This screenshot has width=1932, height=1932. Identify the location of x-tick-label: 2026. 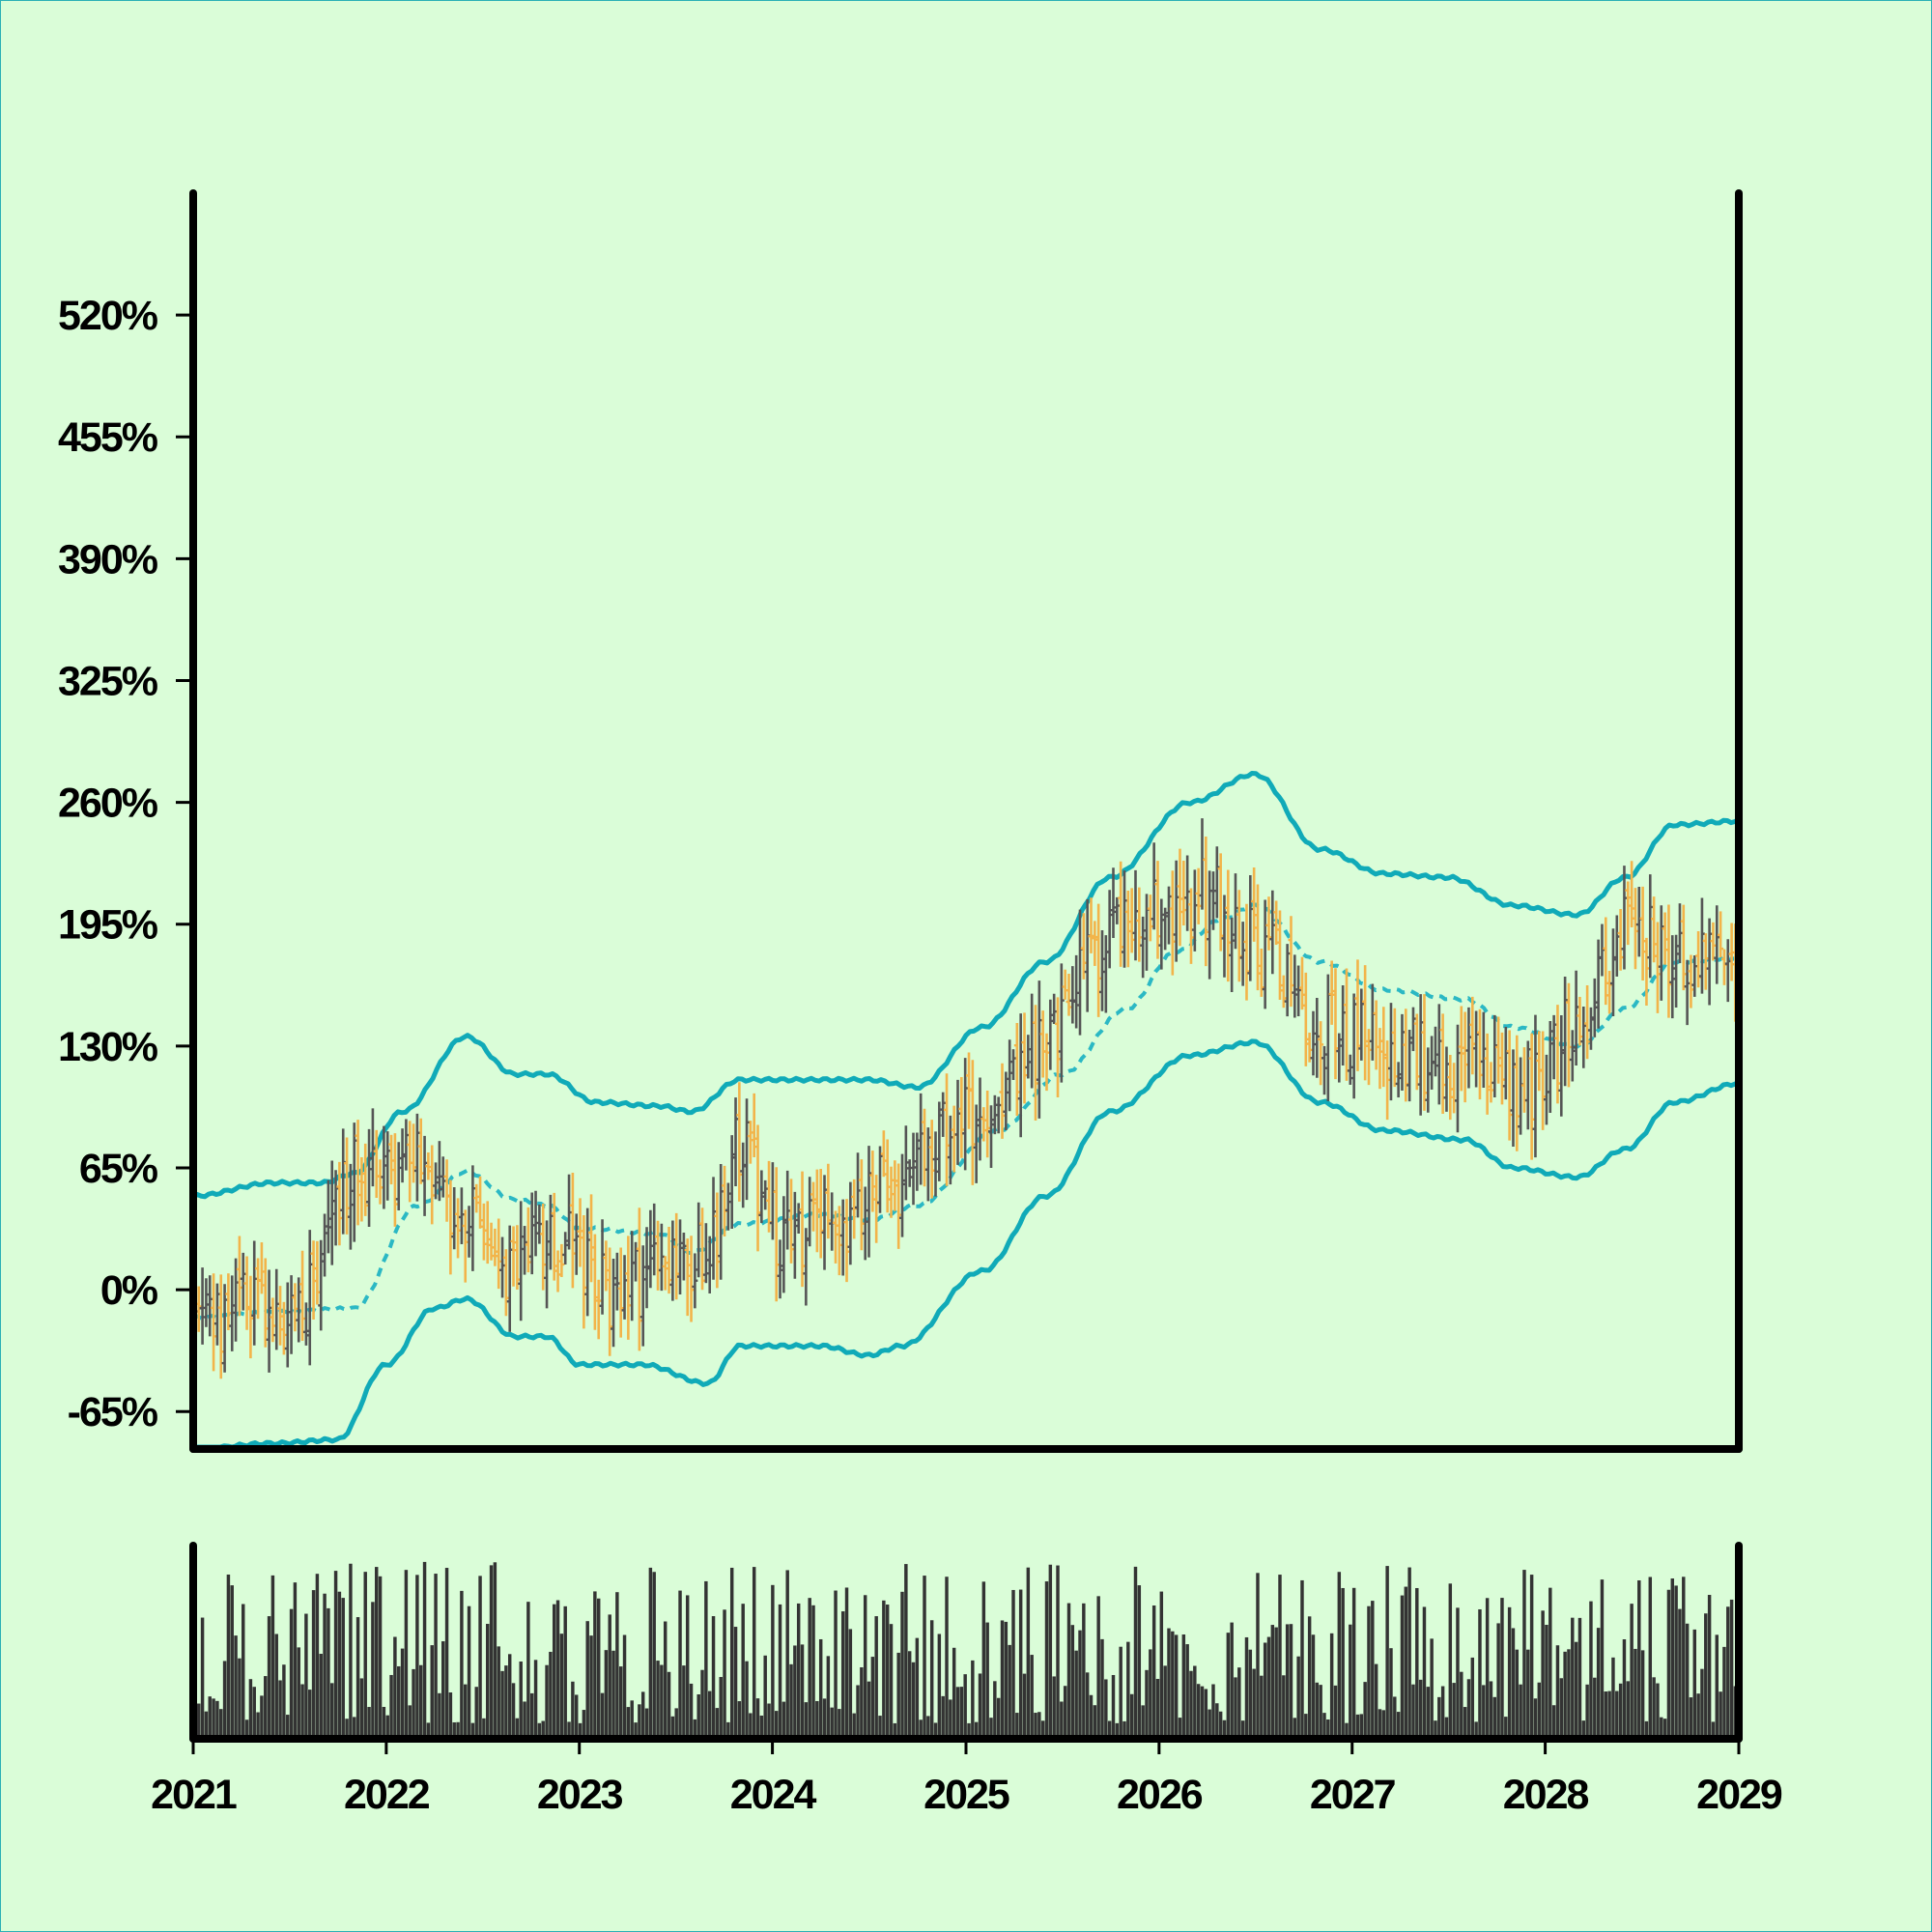
(1160, 1795).